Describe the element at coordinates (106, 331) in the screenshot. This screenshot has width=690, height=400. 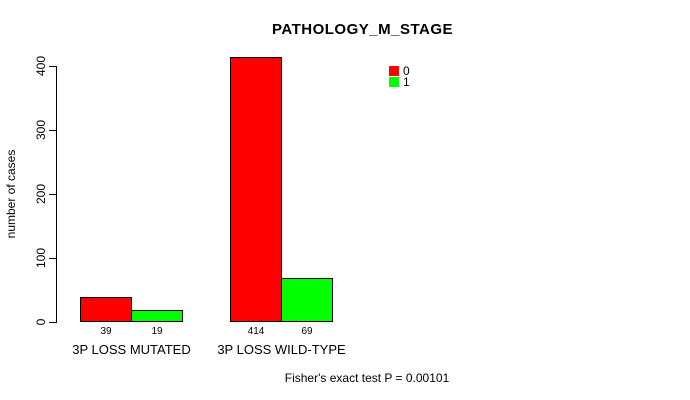
I see `bar-value-label: 39` at that location.